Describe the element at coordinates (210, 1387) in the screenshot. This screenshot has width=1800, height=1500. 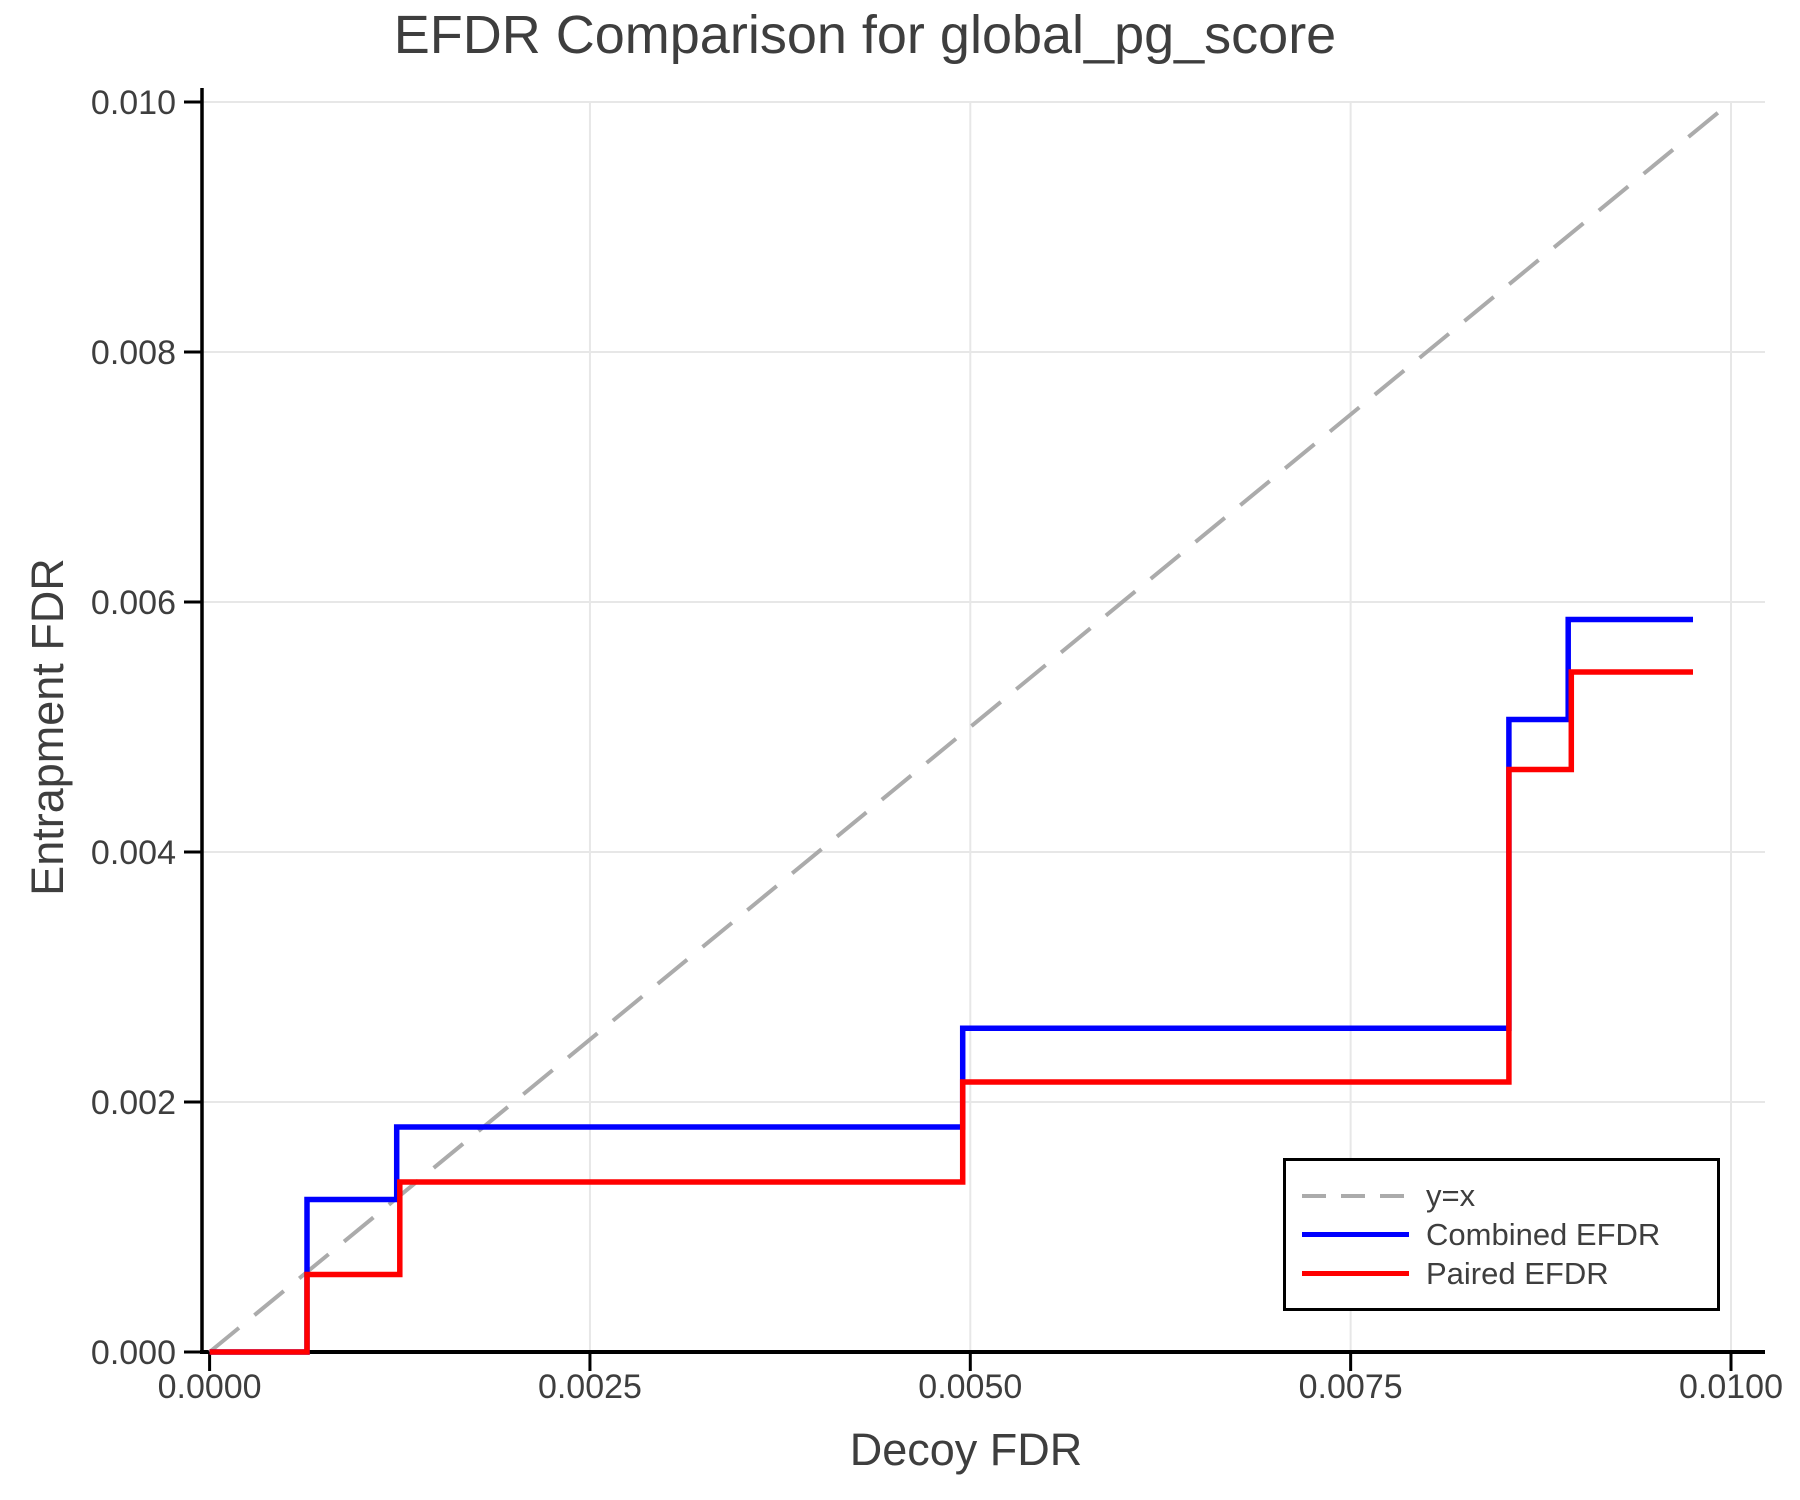
I see `x-tick-label: 0.0000` at that location.